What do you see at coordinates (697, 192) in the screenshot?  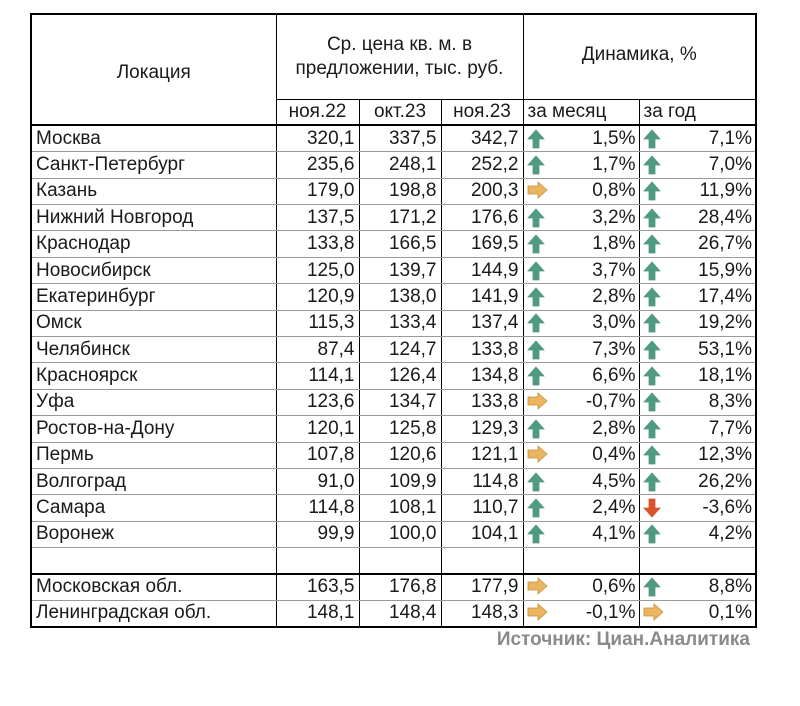 I see `year-change: 11,9%` at bounding box center [697, 192].